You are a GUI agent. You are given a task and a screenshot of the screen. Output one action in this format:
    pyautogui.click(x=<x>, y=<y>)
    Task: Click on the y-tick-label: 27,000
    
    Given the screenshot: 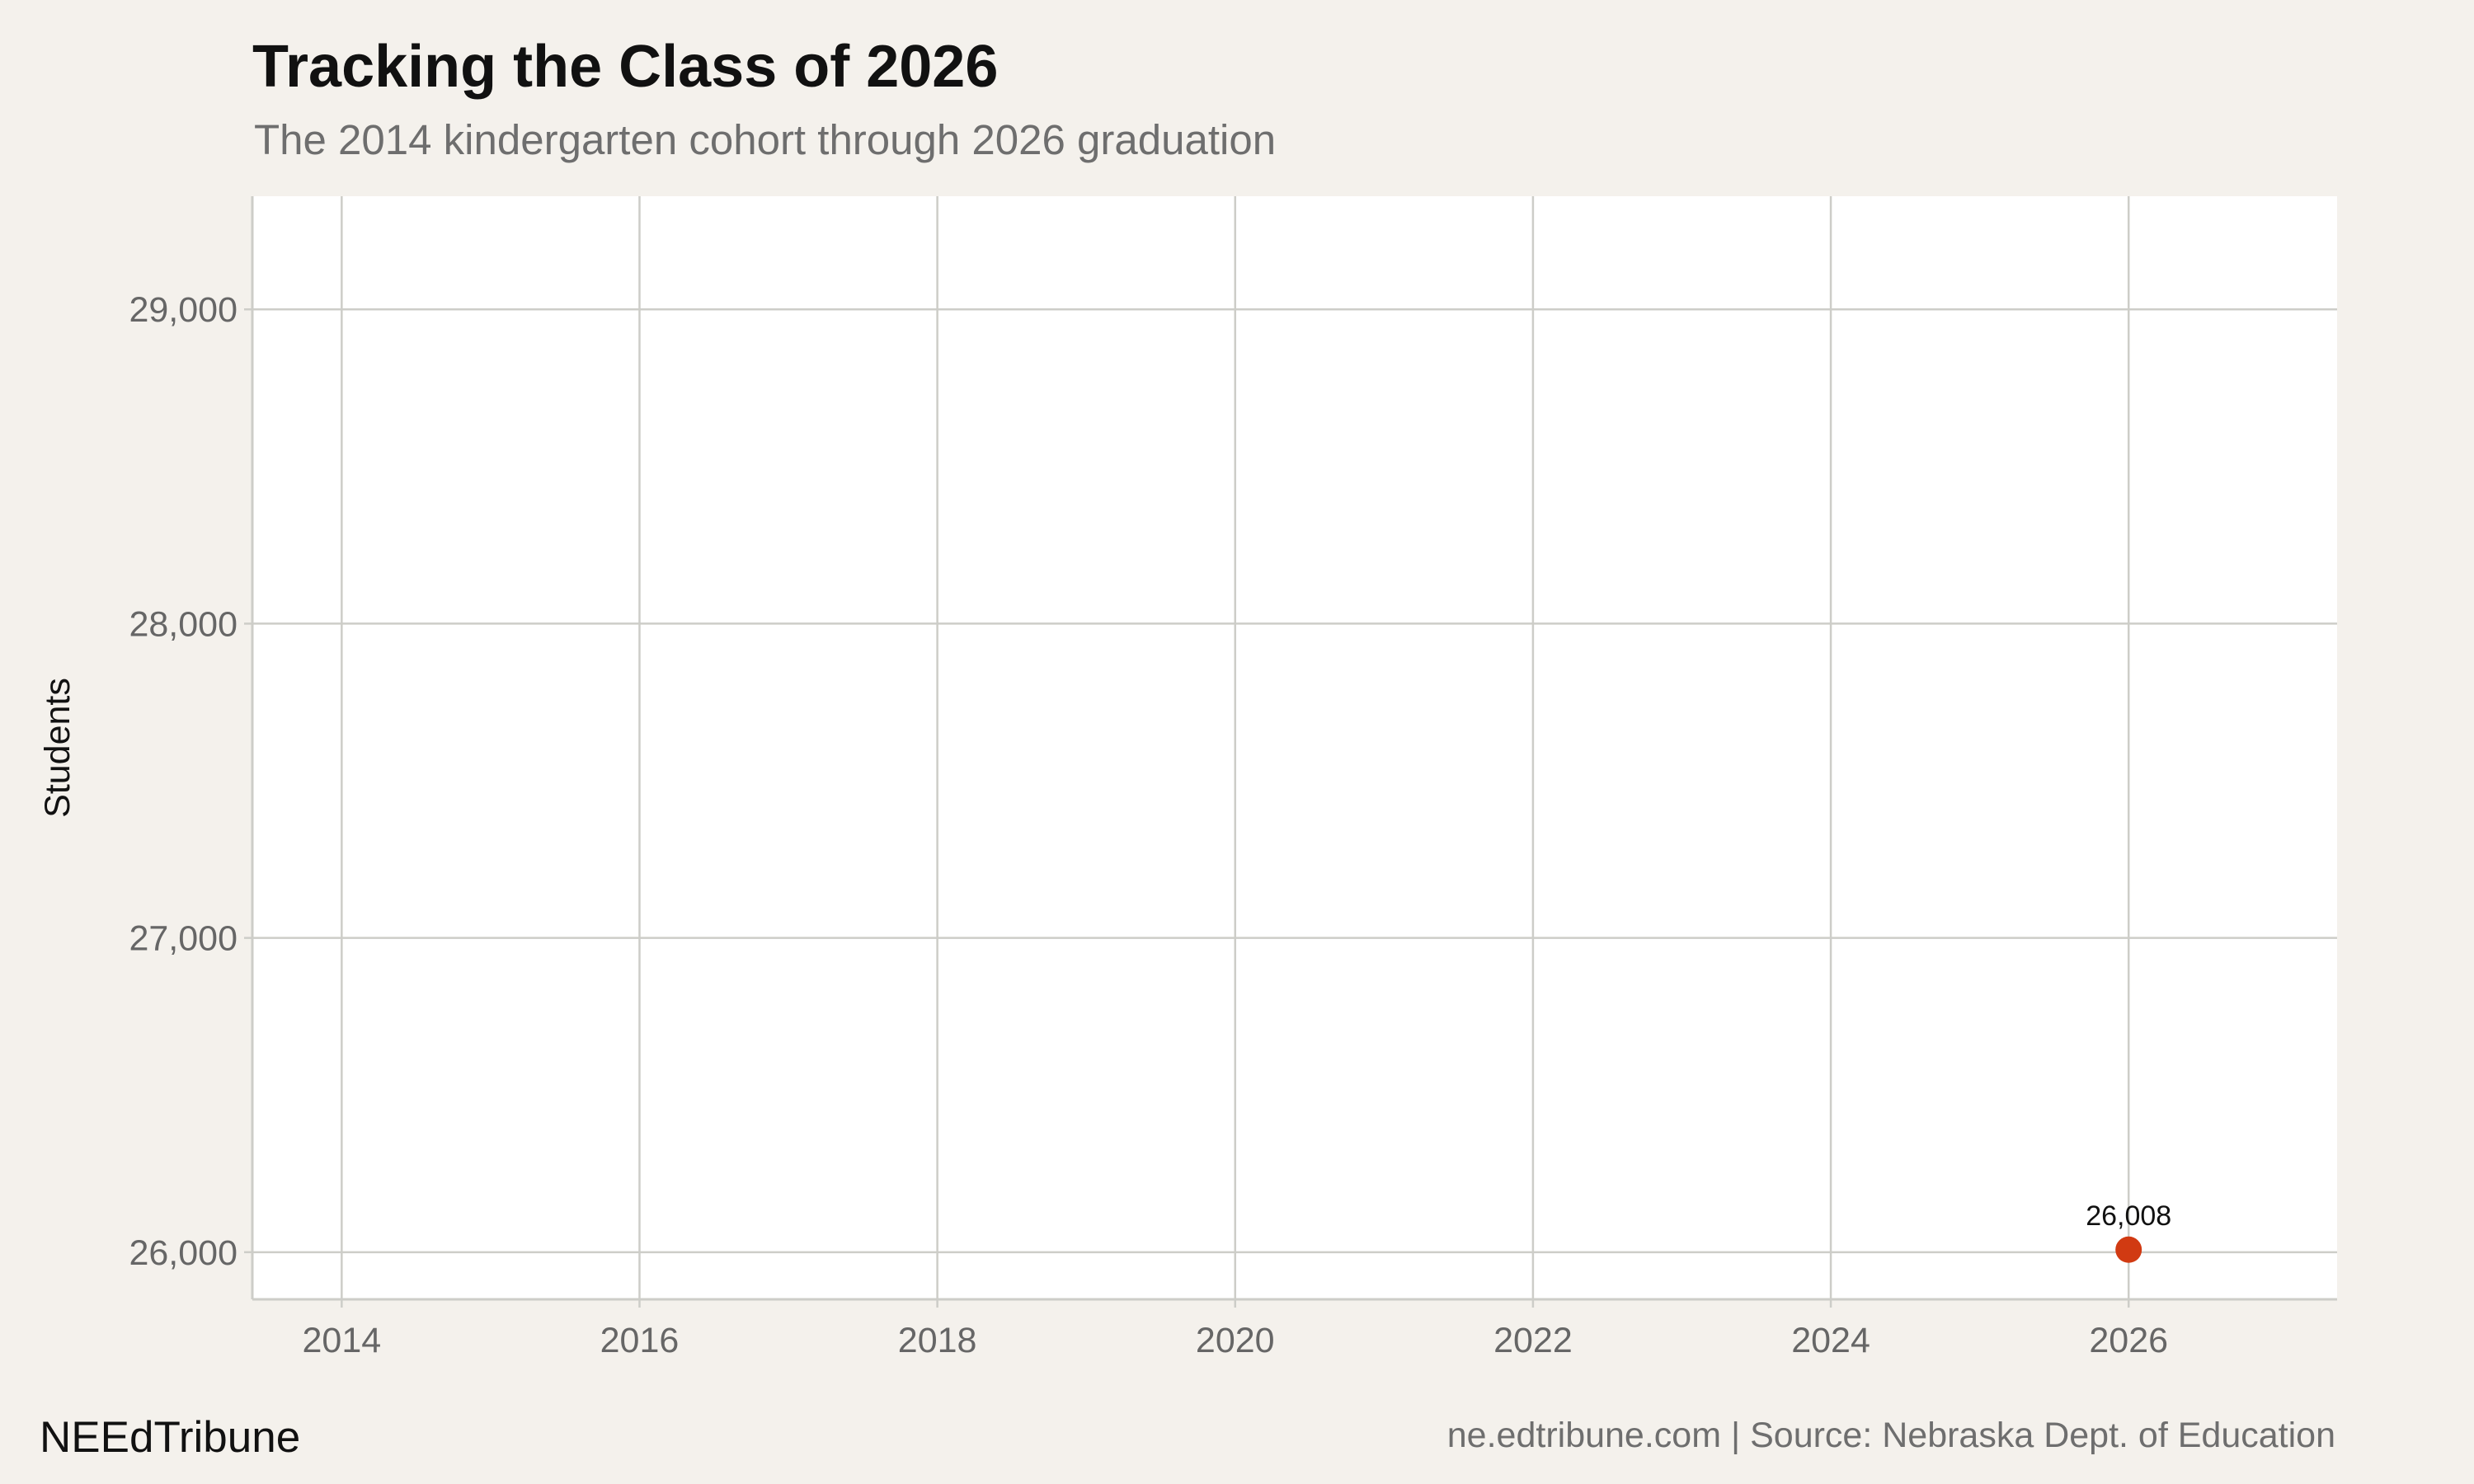 What is the action you would take?
    pyautogui.click(x=183, y=939)
    